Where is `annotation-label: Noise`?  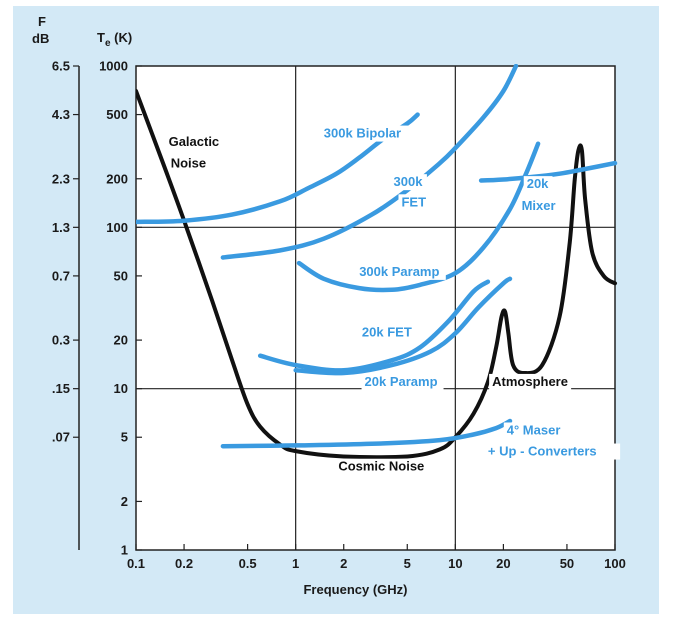 annotation-label: Noise is located at coordinates (188, 162).